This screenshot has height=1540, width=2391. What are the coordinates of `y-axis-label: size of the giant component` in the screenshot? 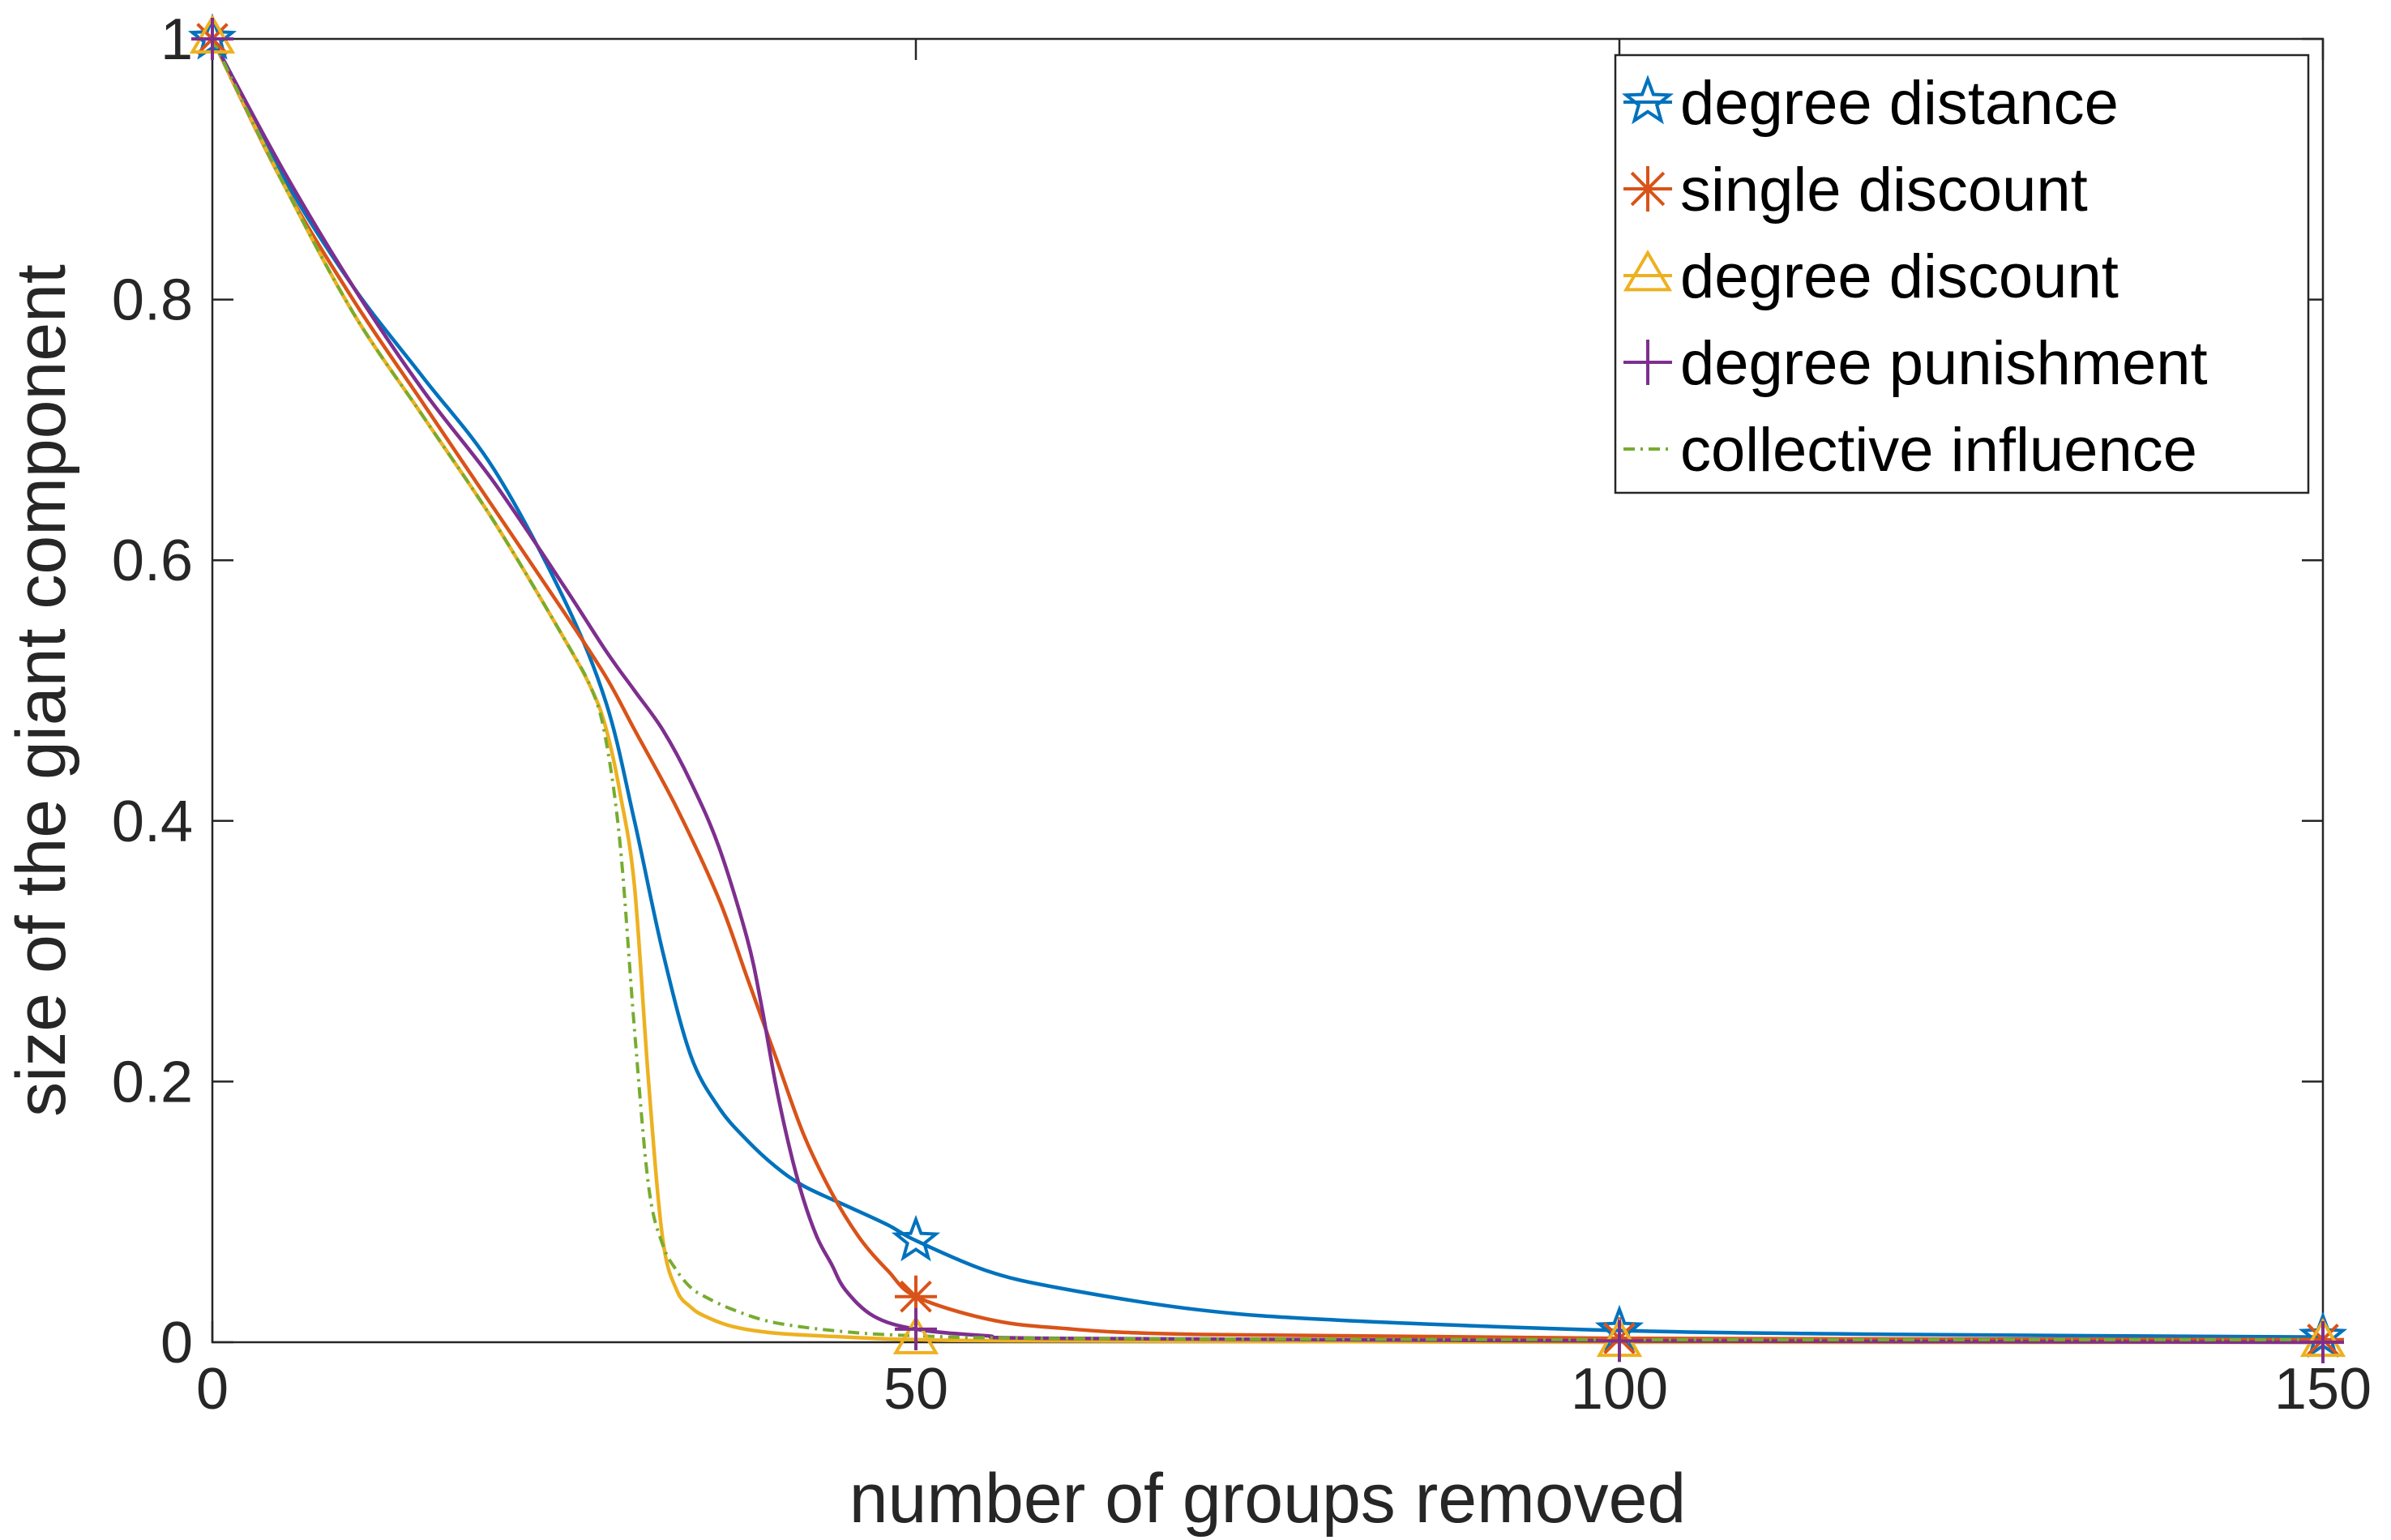 It's located at (41, 690).